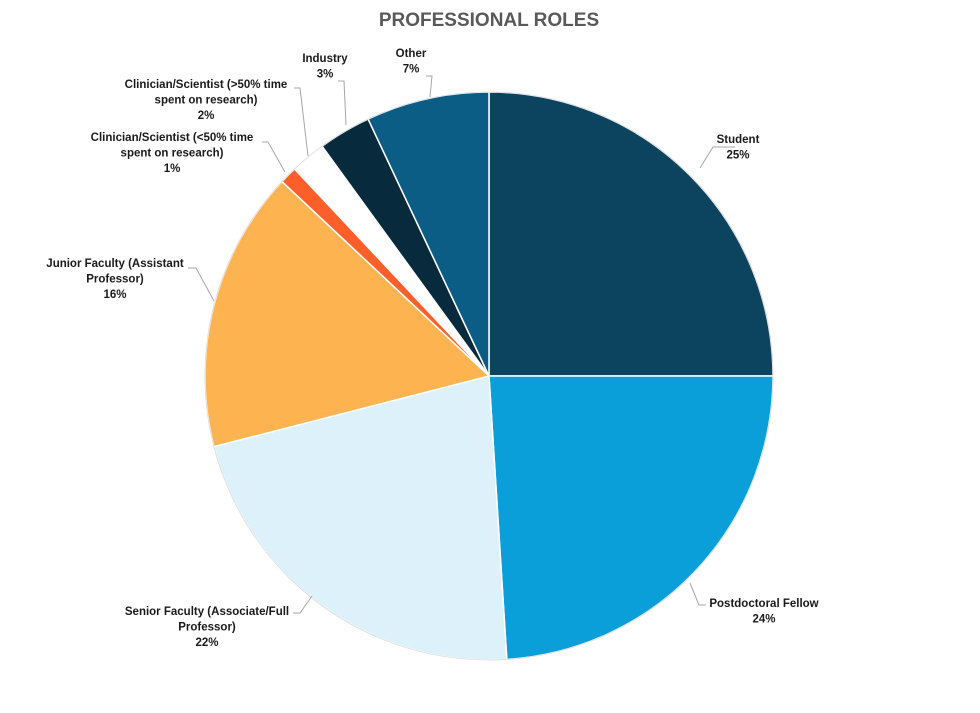 This screenshot has width=980, height=713. What do you see at coordinates (115, 264) in the screenshot?
I see `slice-category-label: Junior Faculty (Assistant` at bounding box center [115, 264].